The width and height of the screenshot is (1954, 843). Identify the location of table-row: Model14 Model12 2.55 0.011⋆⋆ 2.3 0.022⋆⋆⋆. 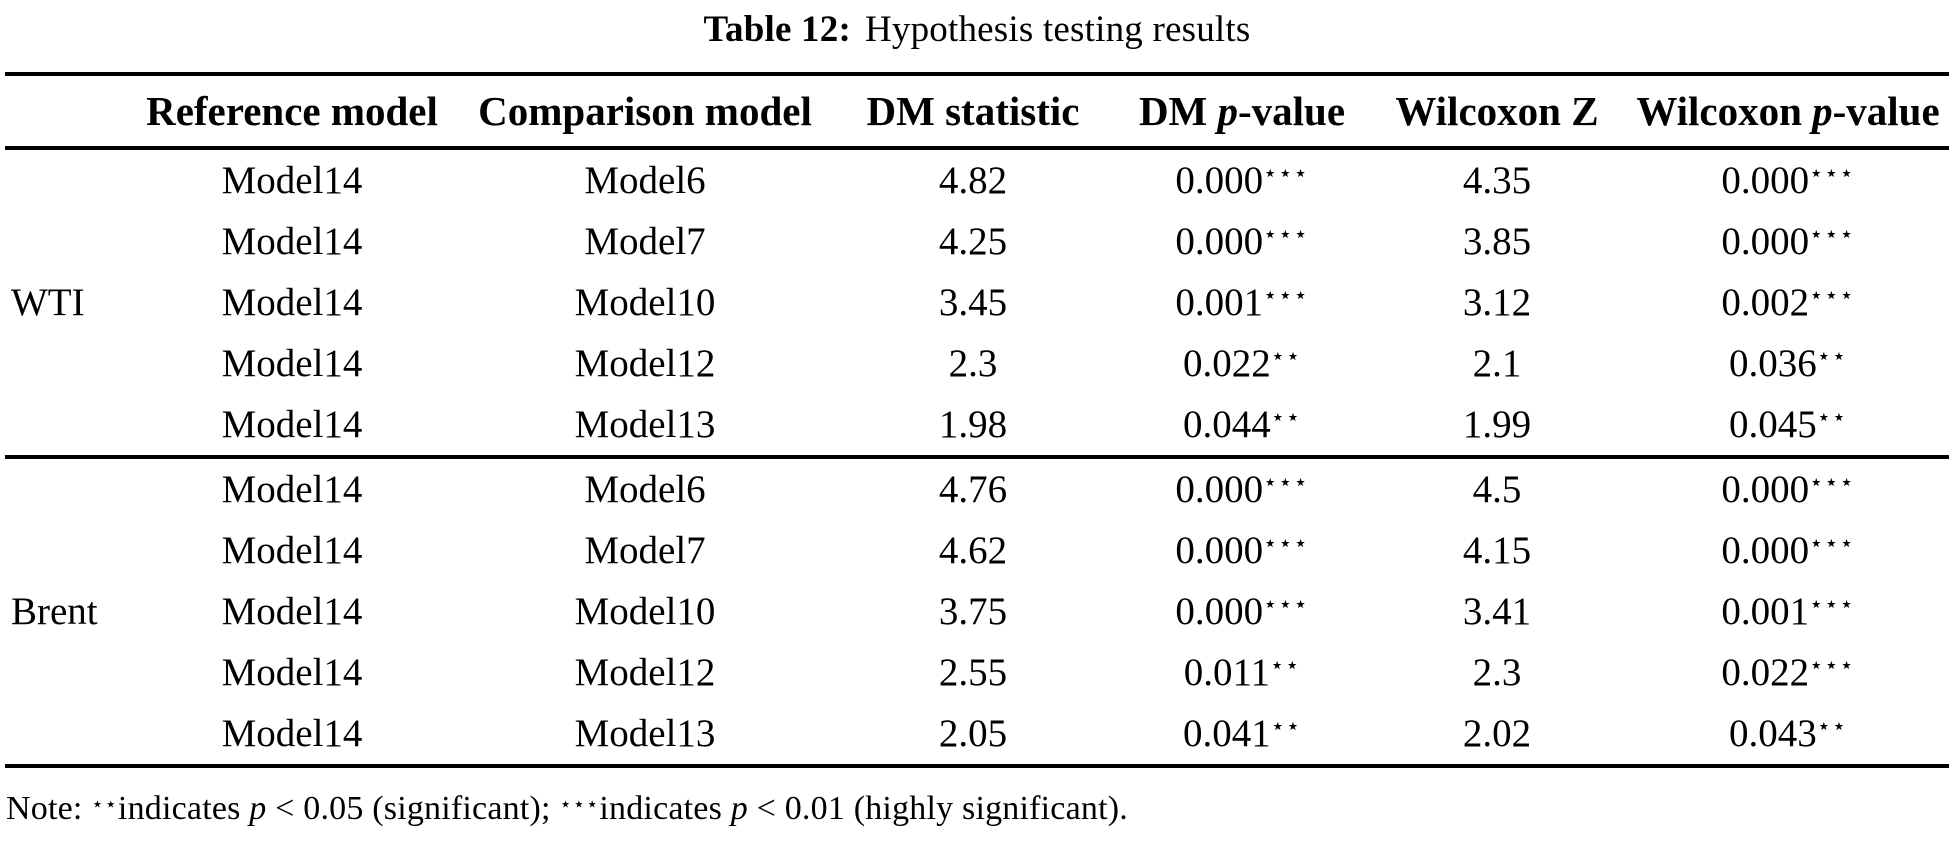
(977, 672).